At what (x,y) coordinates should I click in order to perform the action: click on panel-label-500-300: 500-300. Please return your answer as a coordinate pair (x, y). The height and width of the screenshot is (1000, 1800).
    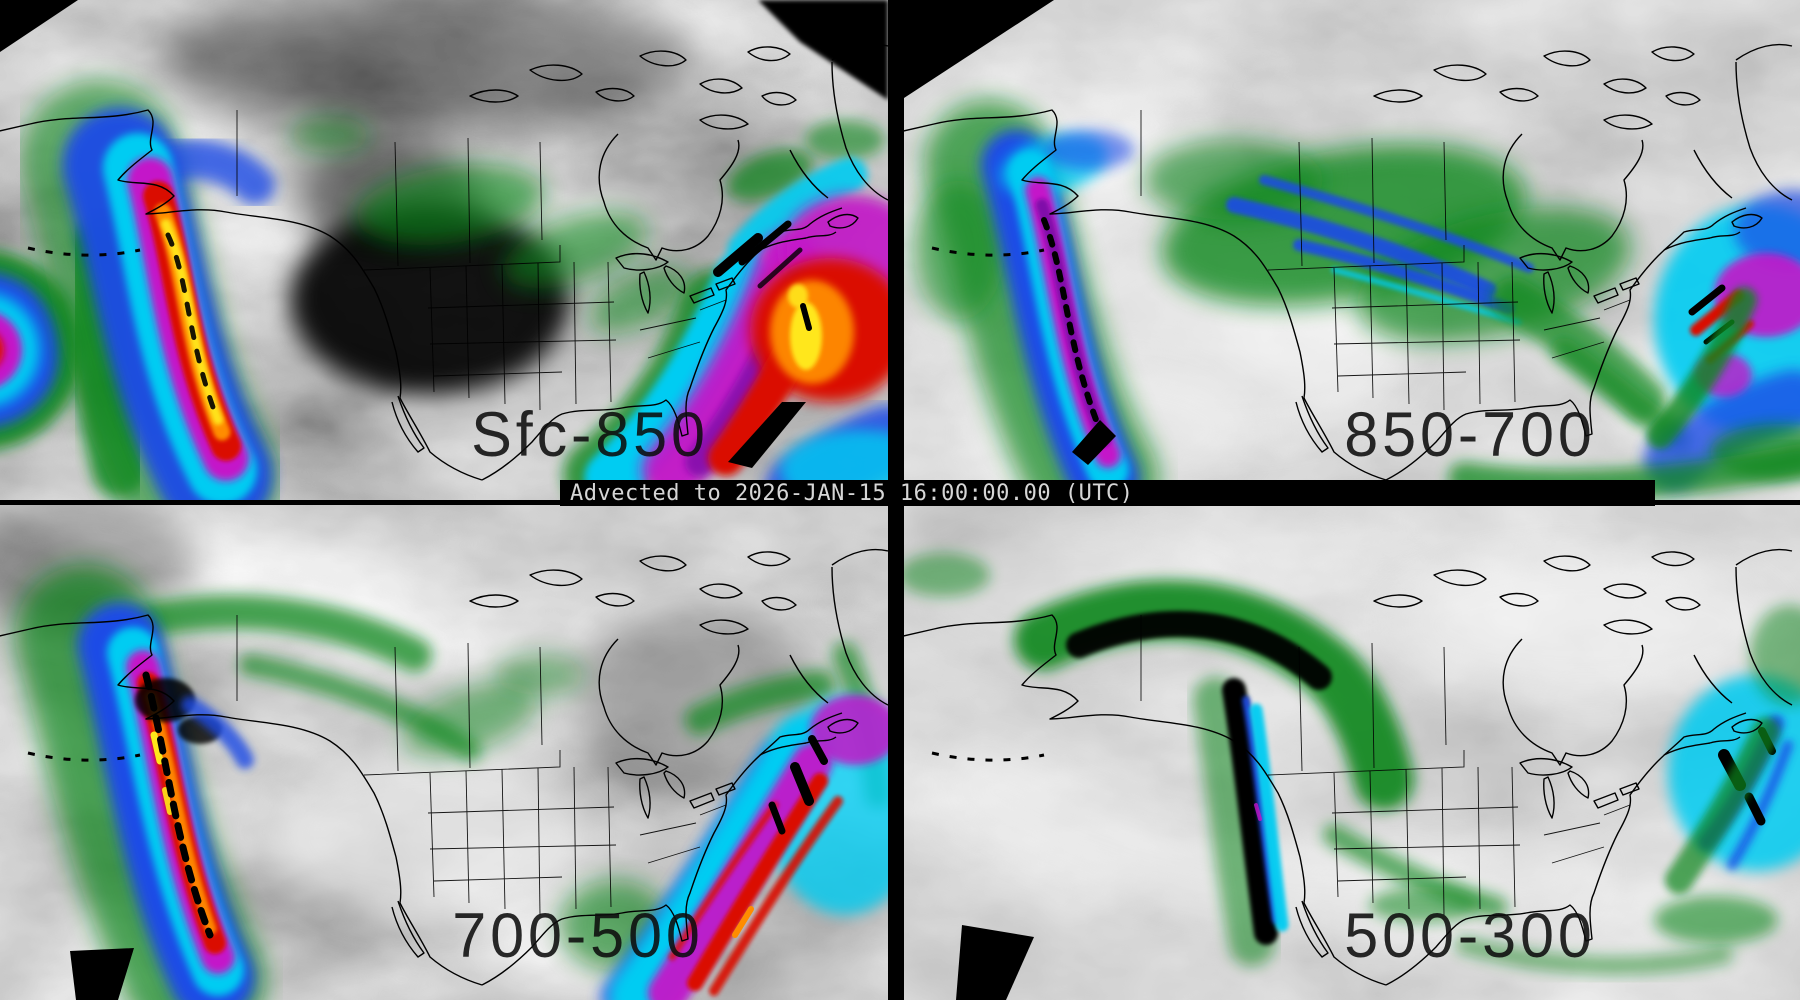
    Looking at the image, I should click on (1470, 936).